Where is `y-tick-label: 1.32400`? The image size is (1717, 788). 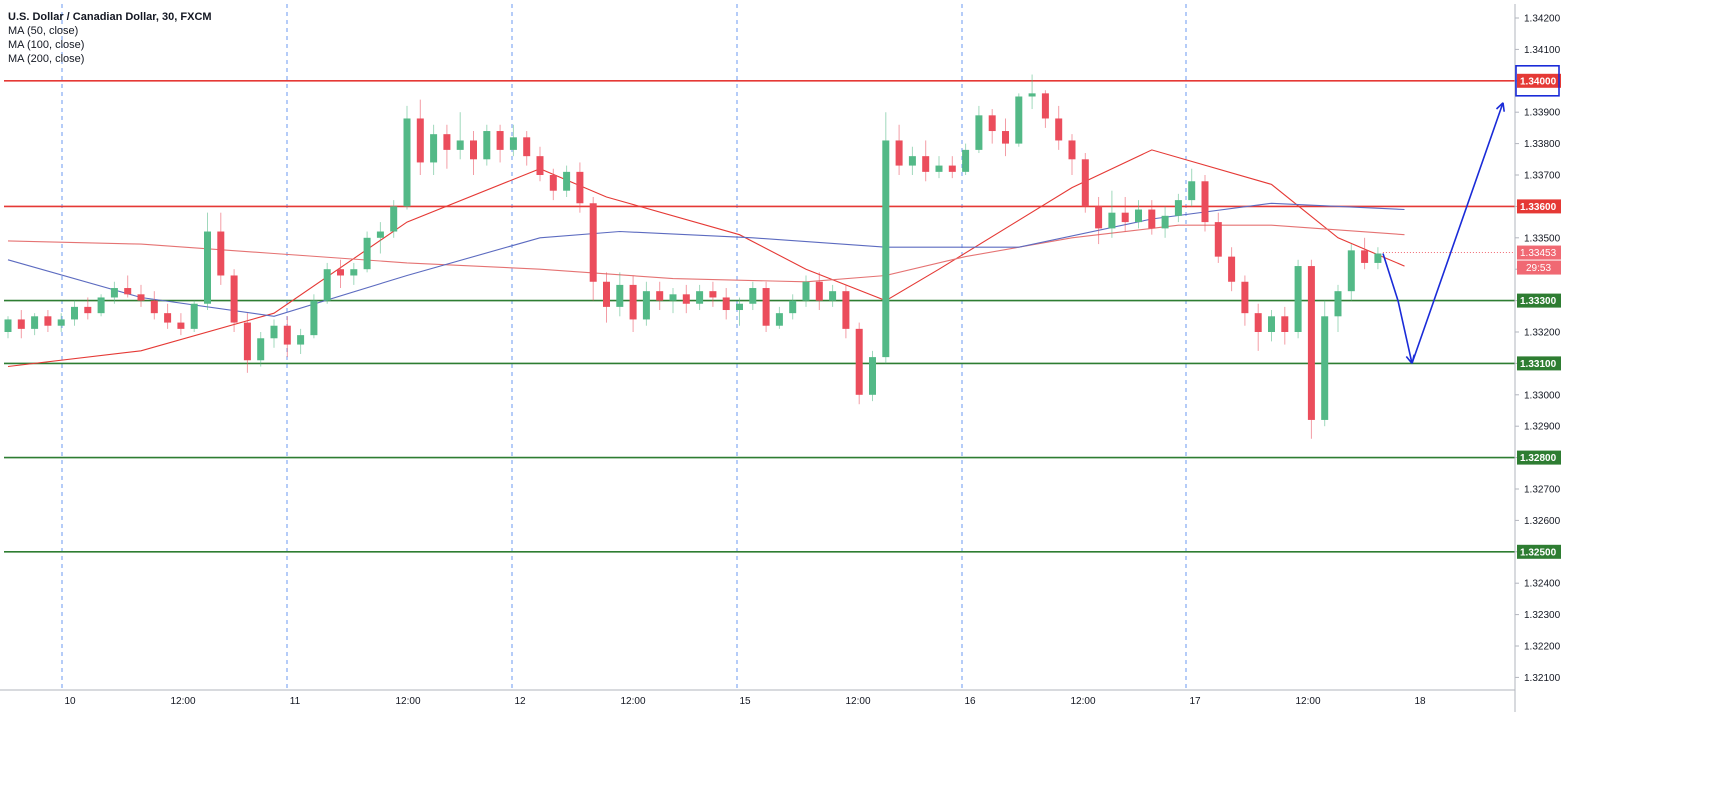 y-tick-label: 1.32400 is located at coordinates (1542, 584).